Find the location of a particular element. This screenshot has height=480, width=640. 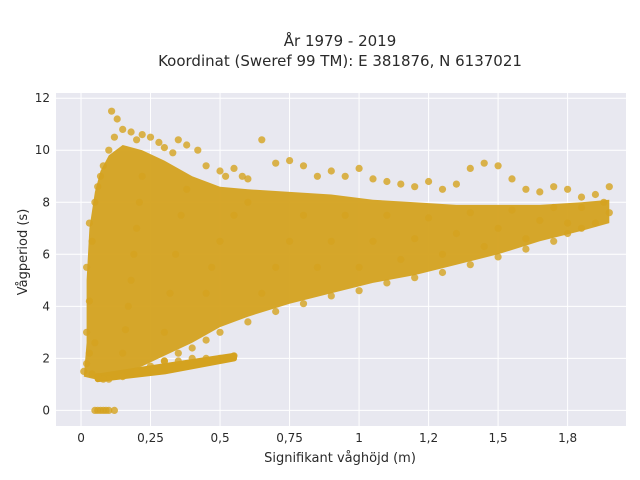

x-tick-label: 1,2 is located at coordinates (428, 438).